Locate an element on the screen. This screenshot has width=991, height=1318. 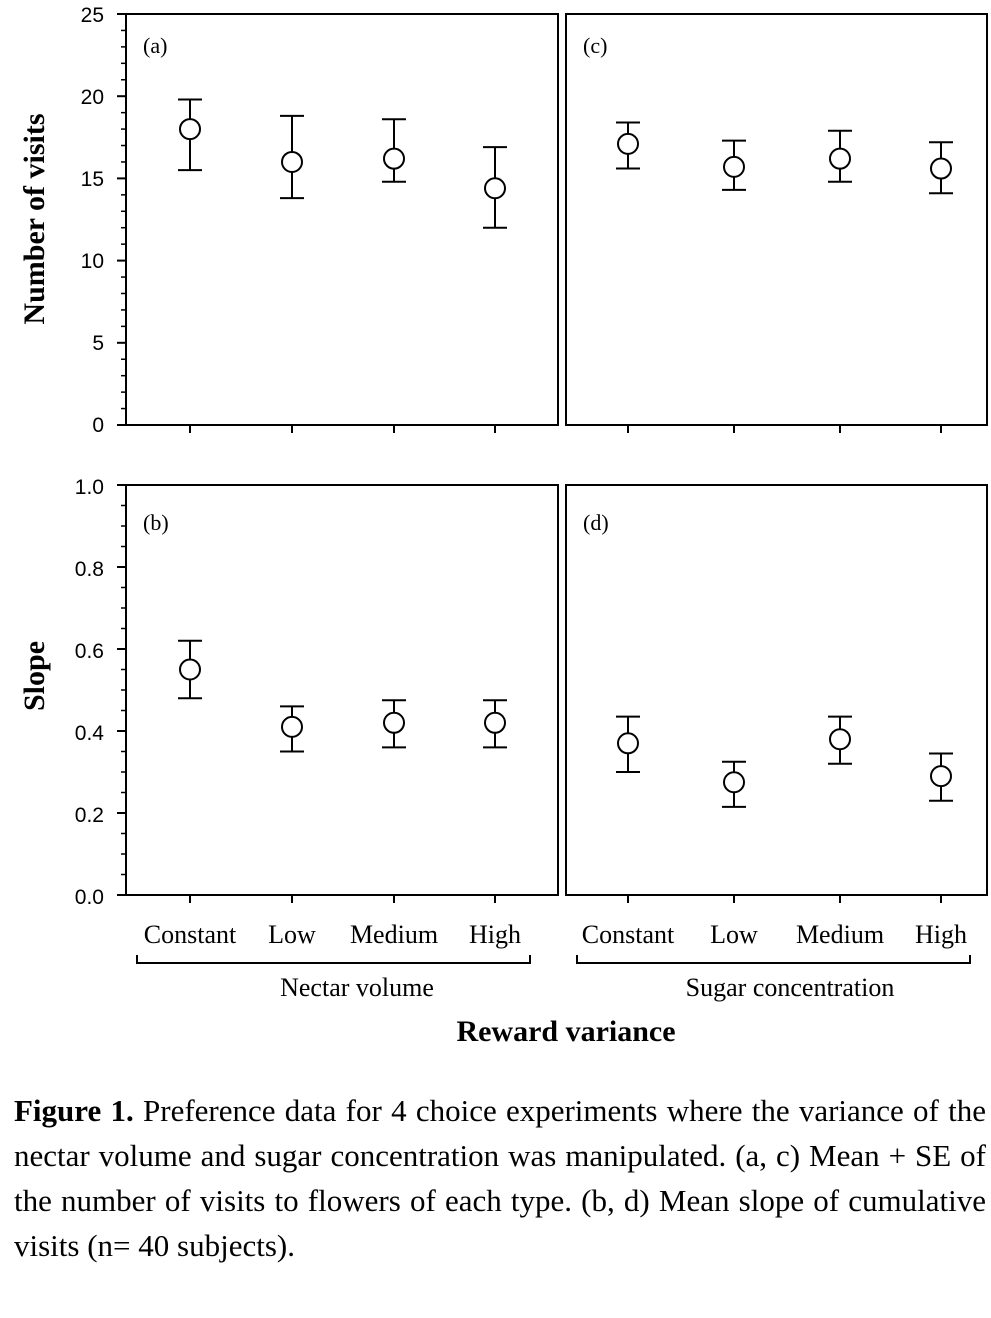
y-tick-label: 0.4 is located at coordinates (90, 733).